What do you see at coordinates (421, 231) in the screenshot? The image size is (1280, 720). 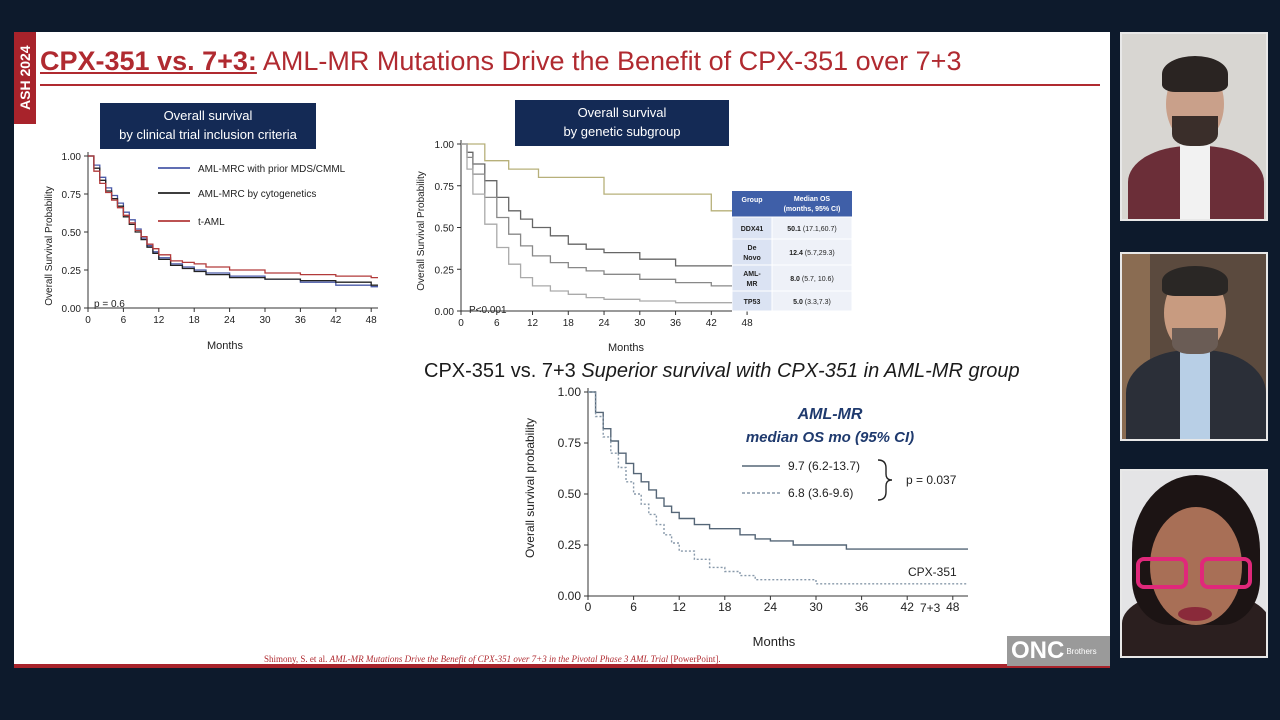 I see `mid-ylabel: Overall Survival Probability` at bounding box center [421, 231].